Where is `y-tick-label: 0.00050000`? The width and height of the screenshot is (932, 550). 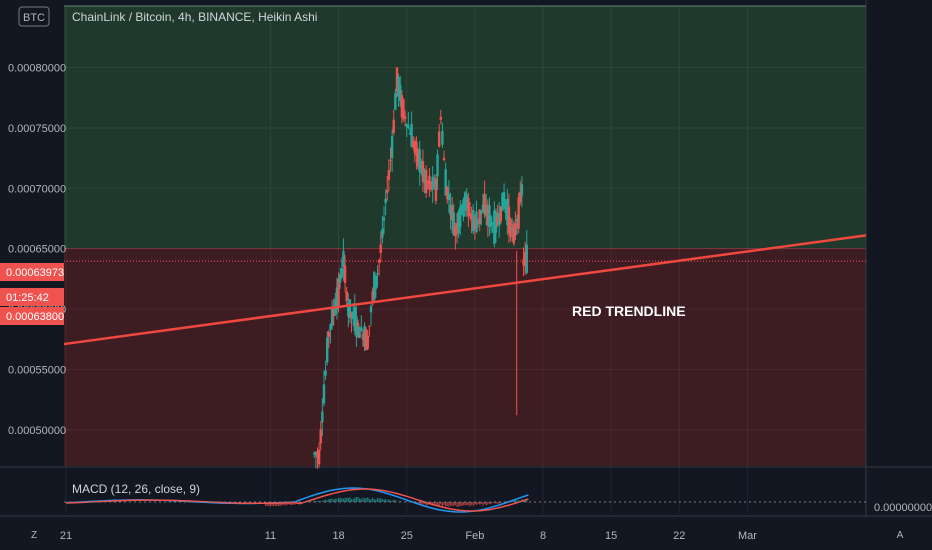
y-tick-label: 0.00050000 is located at coordinates (37, 431).